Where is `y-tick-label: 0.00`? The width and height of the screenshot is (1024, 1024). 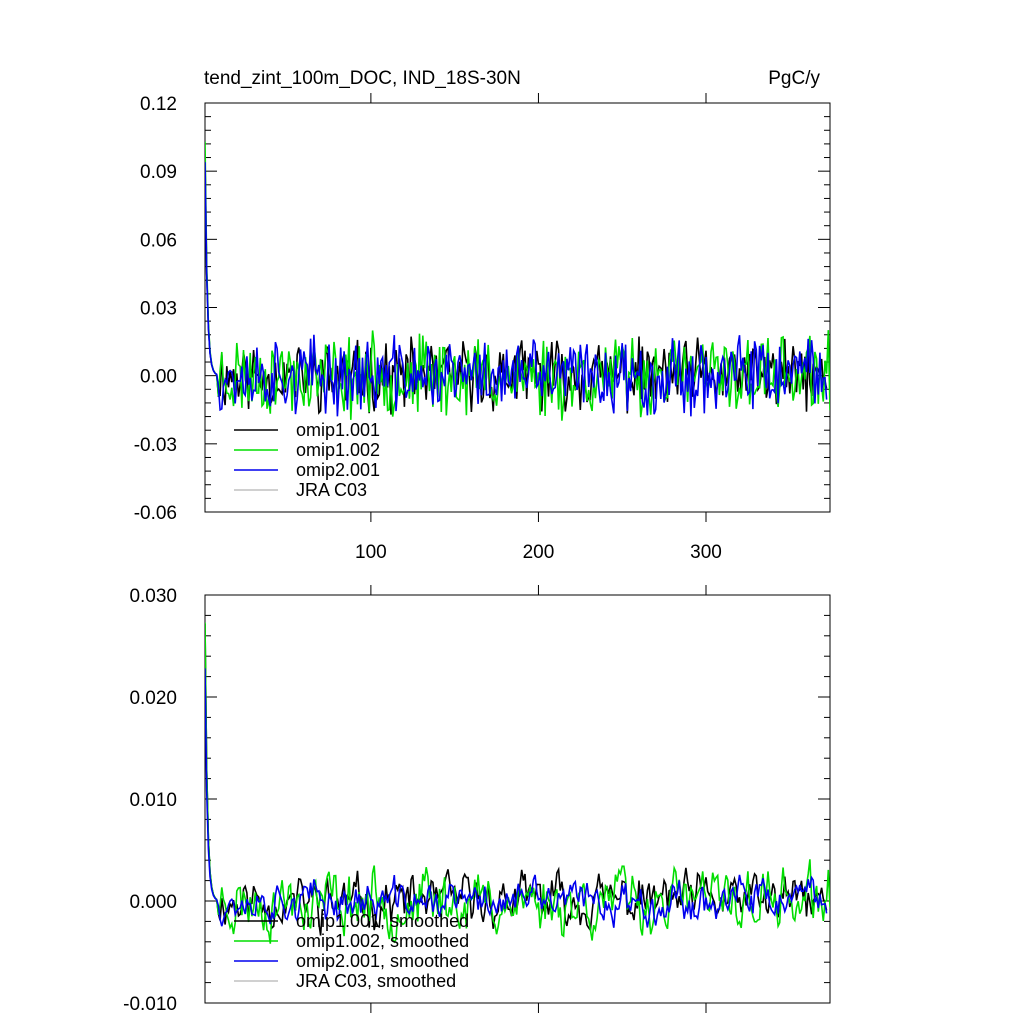 y-tick-label: 0.00 is located at coordinates (158, 377).